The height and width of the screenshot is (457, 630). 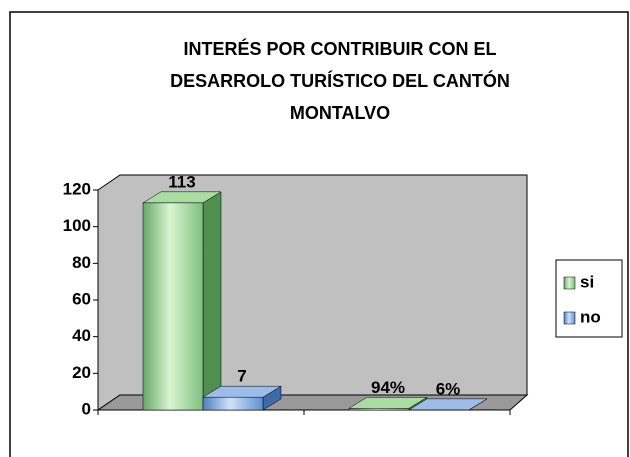 What do you see at coordinates (181, 181) in the screenshot?
I see `value-label: 113` at bounding box center [181, 181].